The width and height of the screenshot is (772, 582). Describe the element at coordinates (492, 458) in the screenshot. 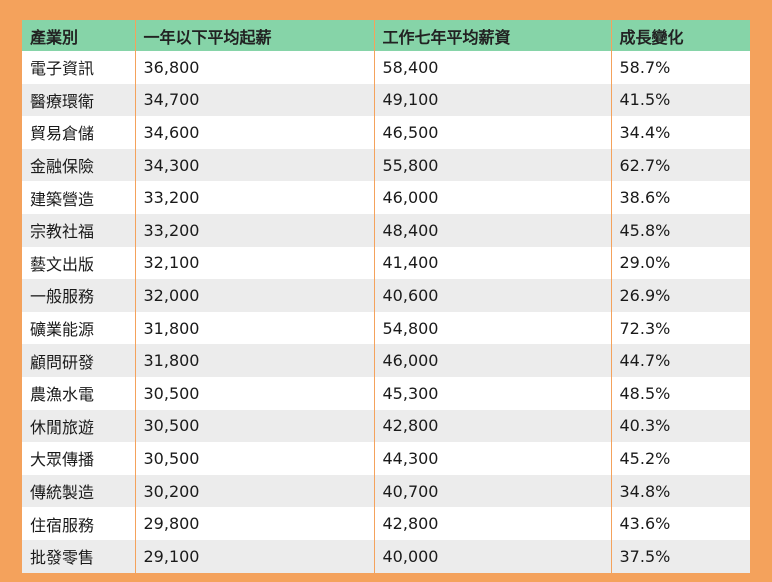

I see `seven-year-salary-cell: 44,300` at that location.